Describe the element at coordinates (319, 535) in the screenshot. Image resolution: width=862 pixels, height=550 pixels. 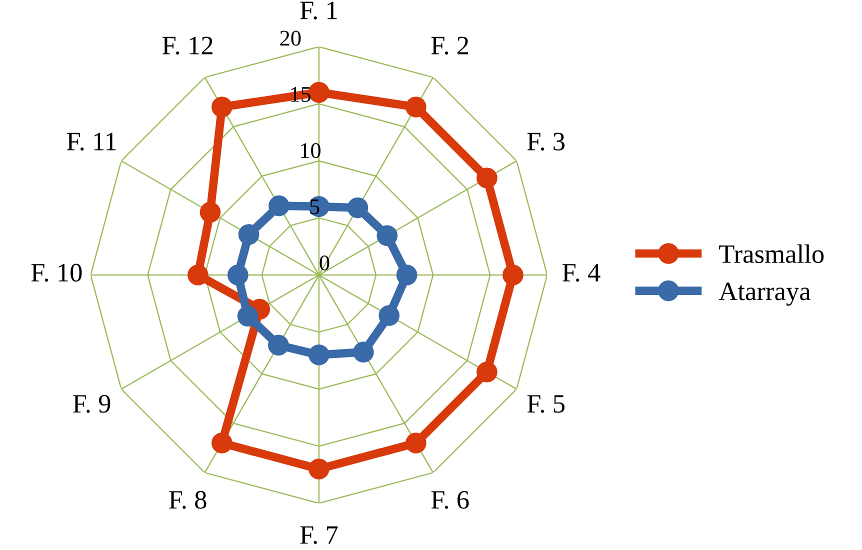
I see `spoke-label: F. 7` at that location.